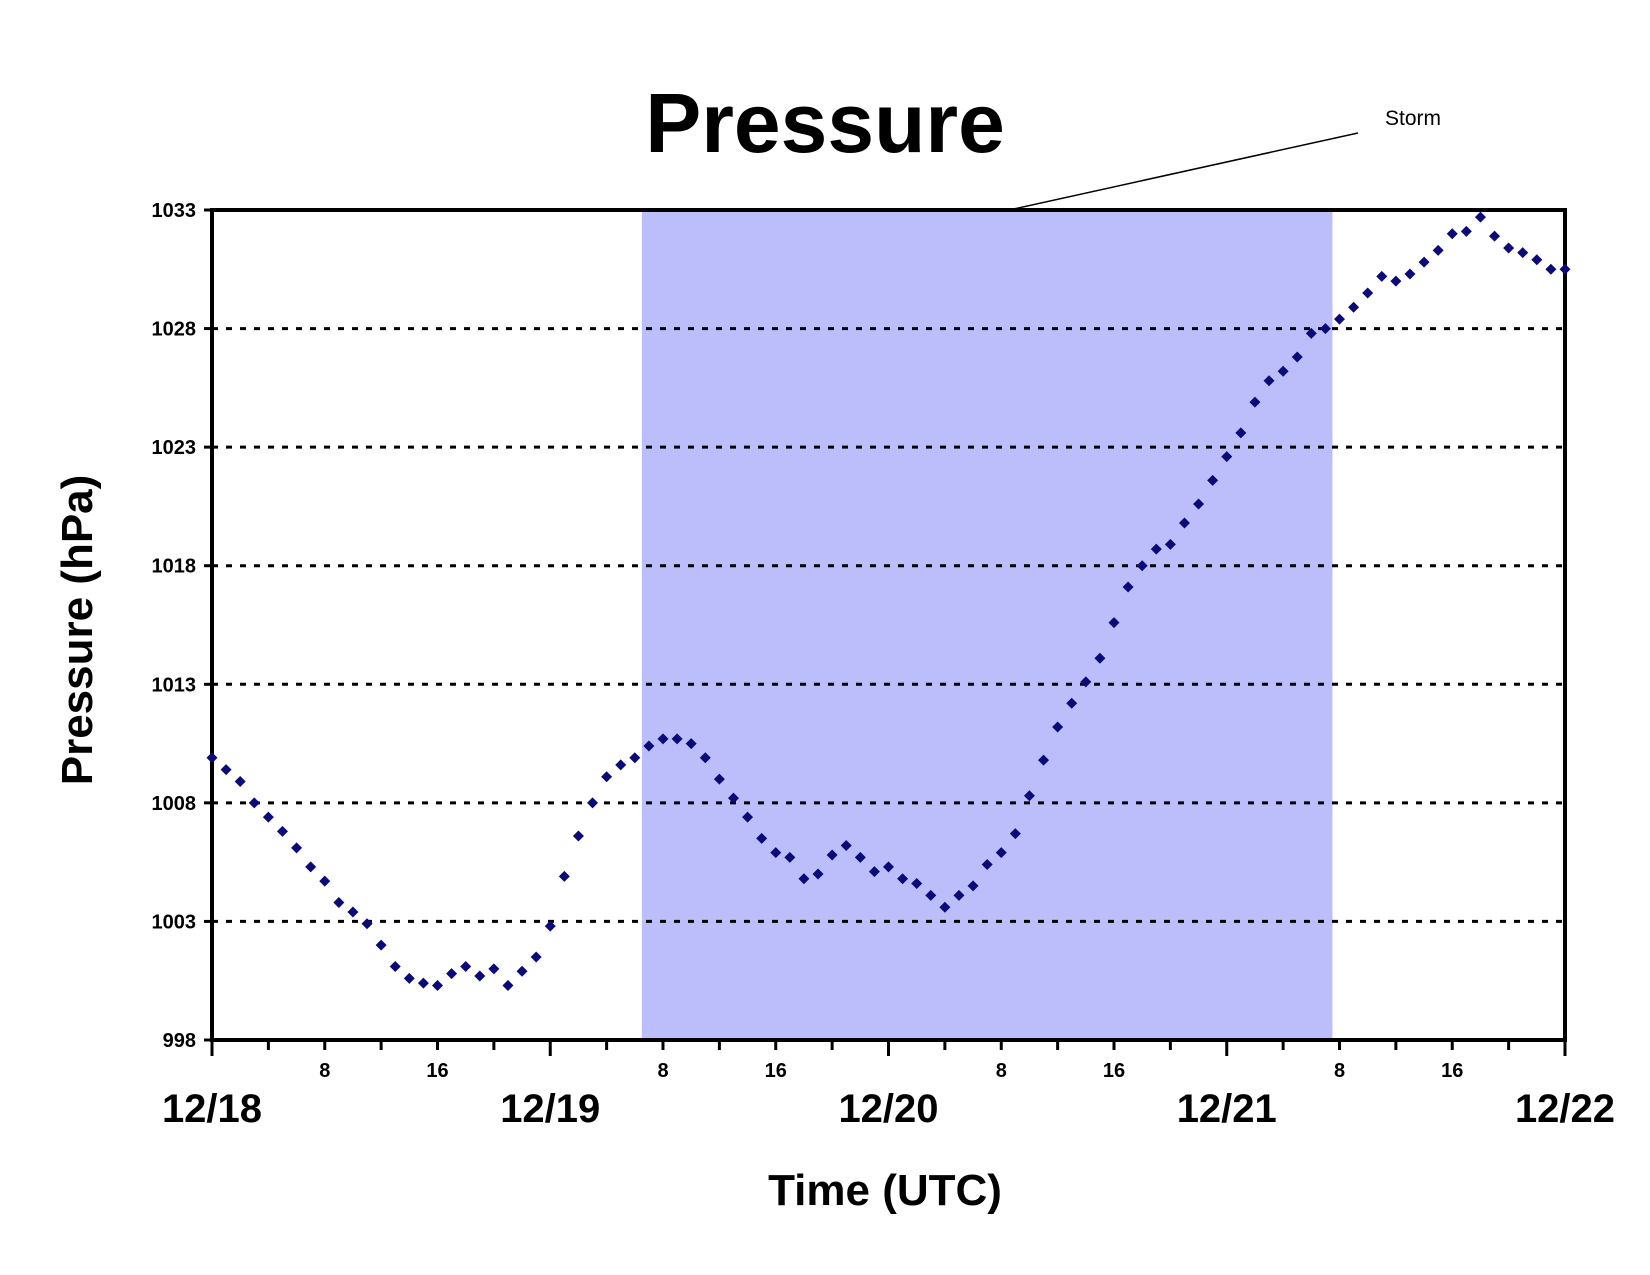  Describe the element at coordinates (174, 685) in the screenshot. I see `y-tick-label: 1013` at that location.